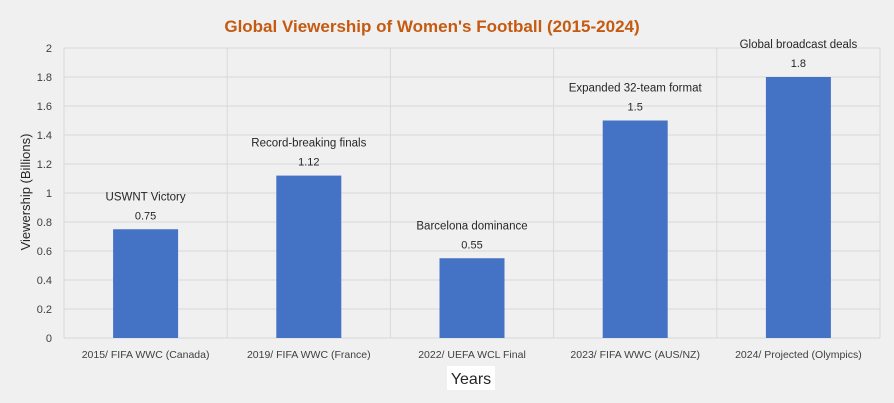 This screenshot has width=894, height=403. I want to click on y-tick-label: 1.8, so click(44, 78).